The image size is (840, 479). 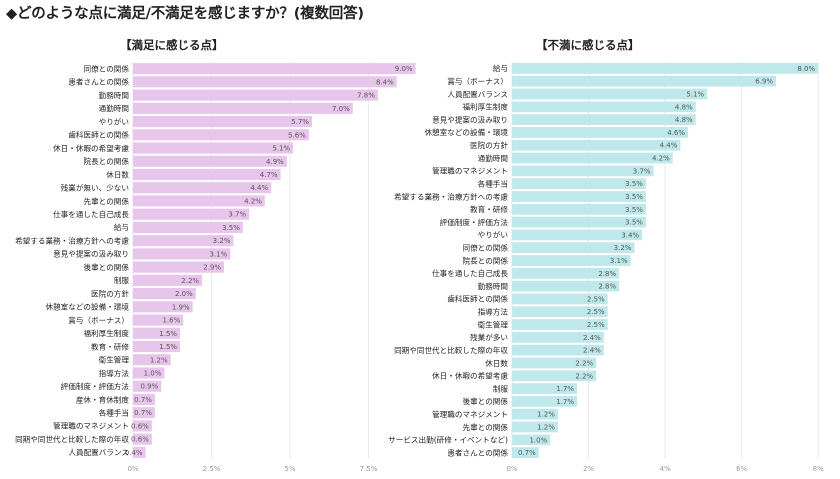 I want to click on satisfied-category-label: 仕事を通した自己成長, so click(x=91, y=214).